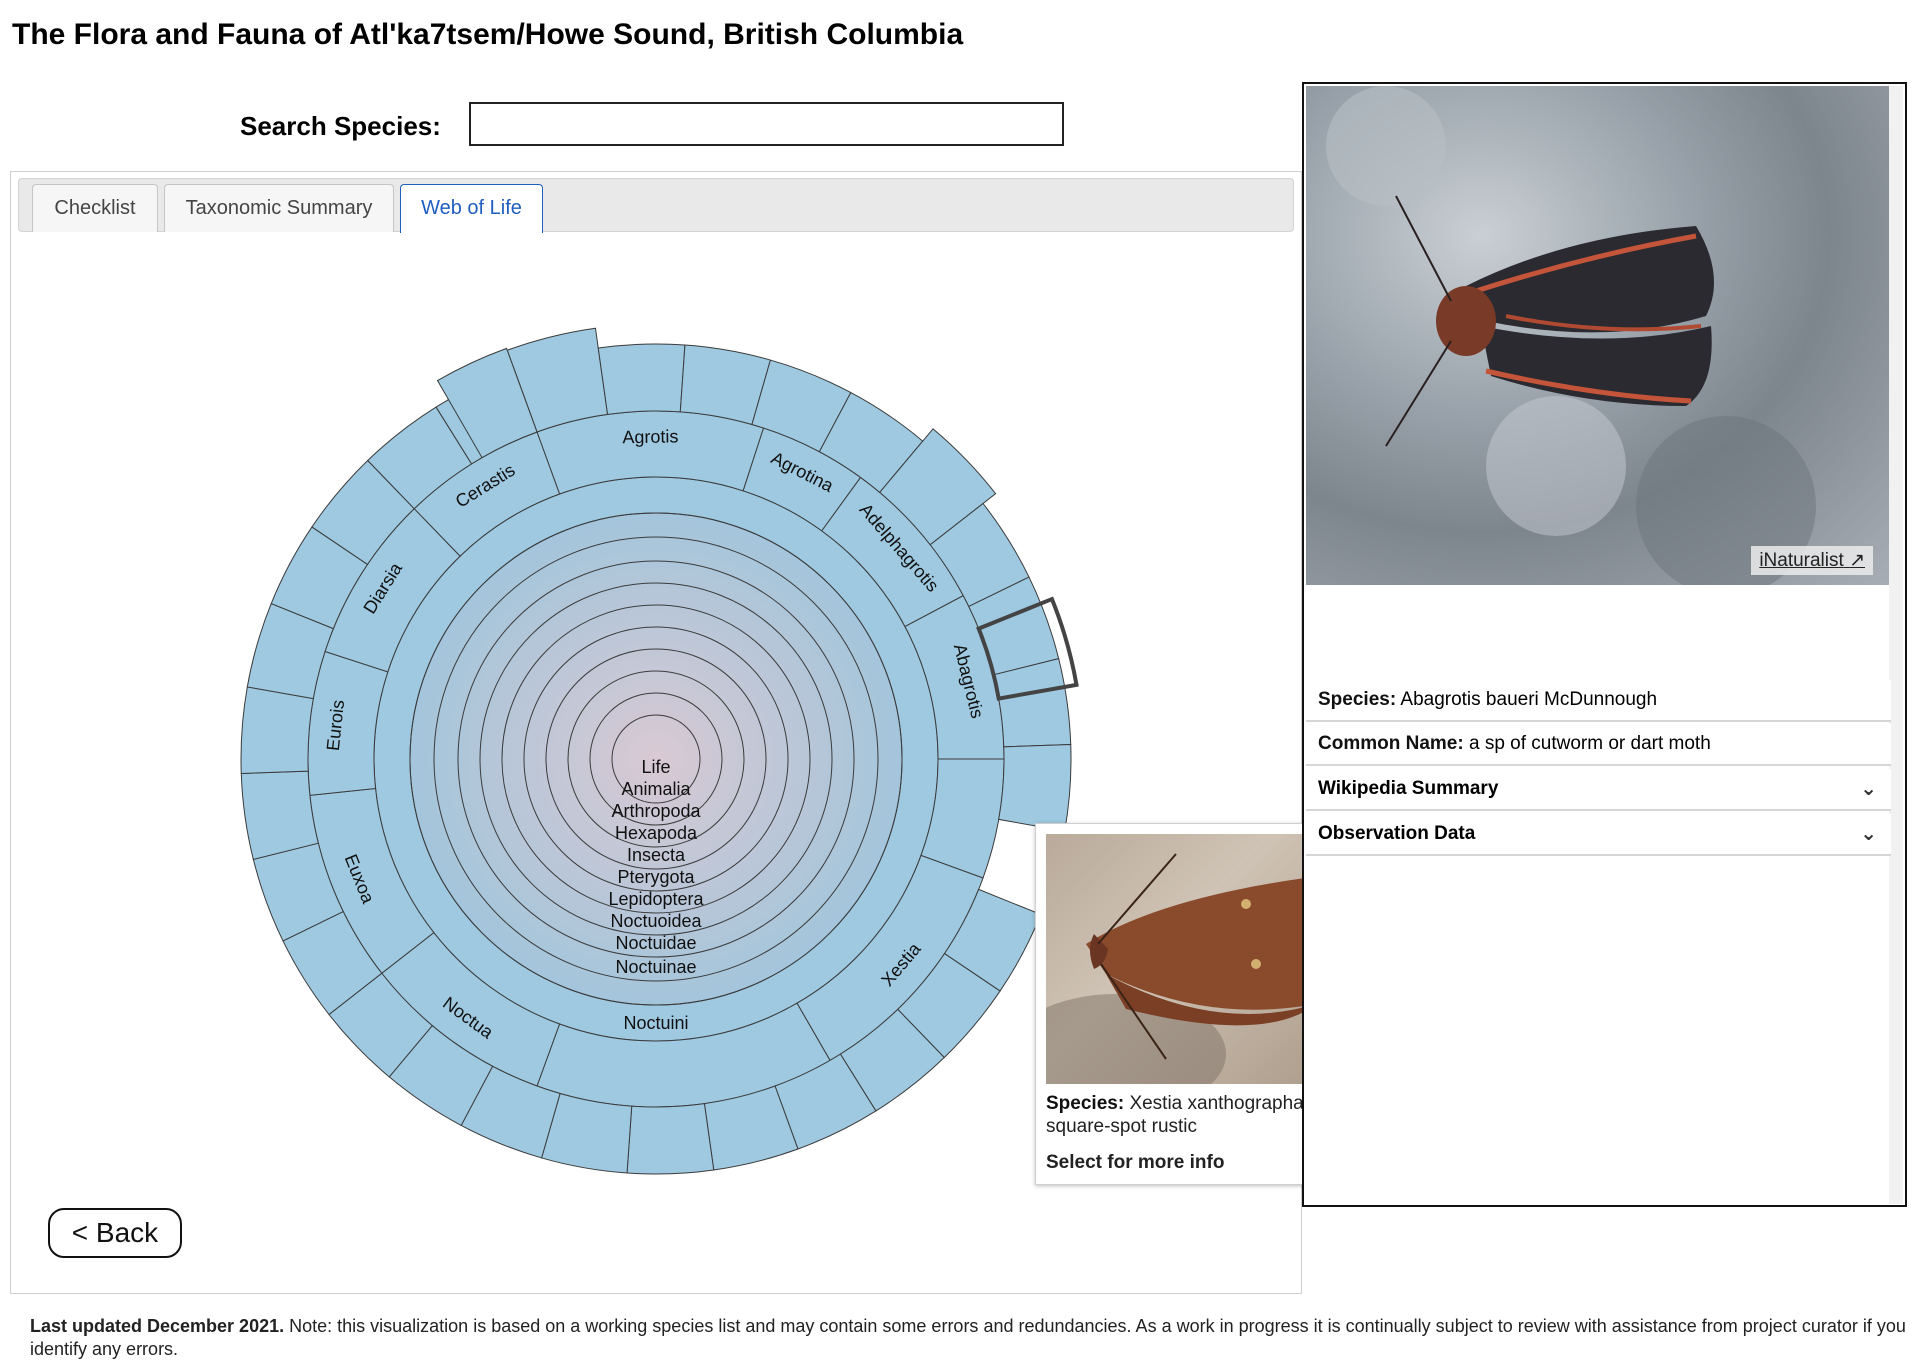 The image size is (1932, 1368). What do you see at coordinates (1896, 645) in the screenshot?
I see `scrollbar` at bounding box center [1896, 645].